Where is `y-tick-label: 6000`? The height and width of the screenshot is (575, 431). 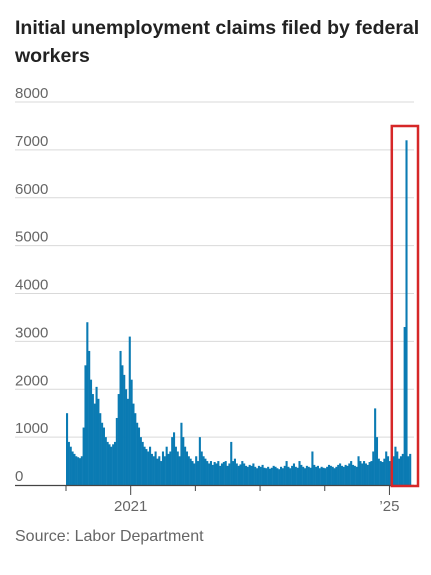 y-tick-label: 6000 is located at coordinates (31, 189).